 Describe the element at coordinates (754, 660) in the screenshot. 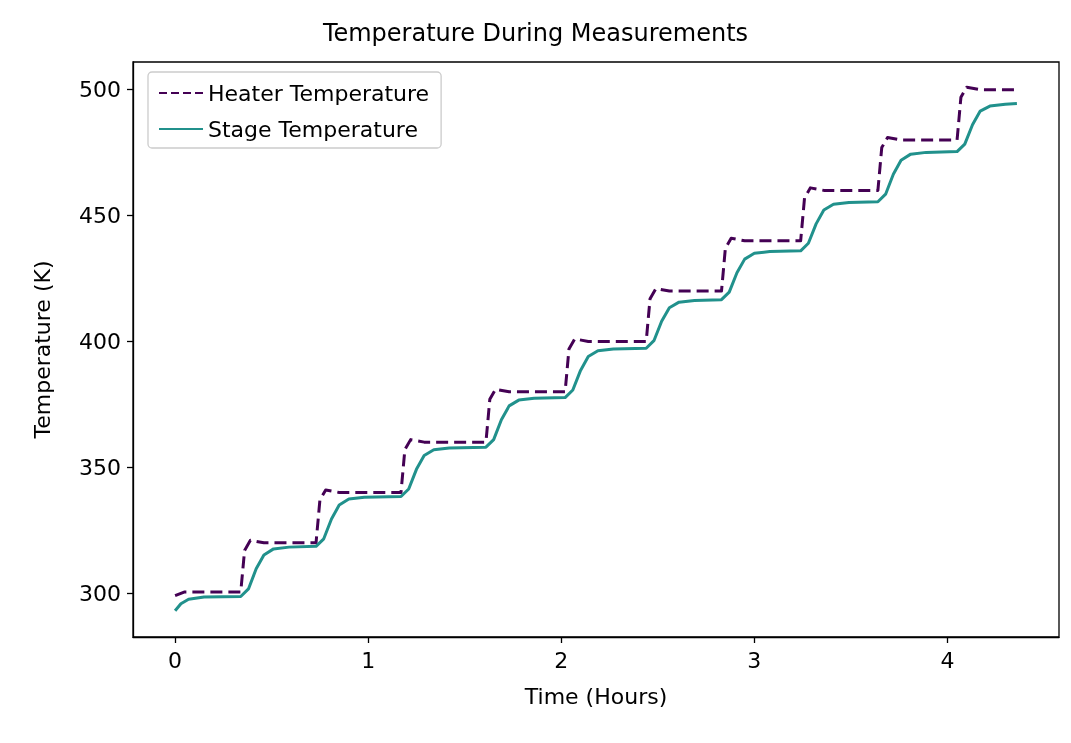

I see `x-tick-label: 3` at that location.